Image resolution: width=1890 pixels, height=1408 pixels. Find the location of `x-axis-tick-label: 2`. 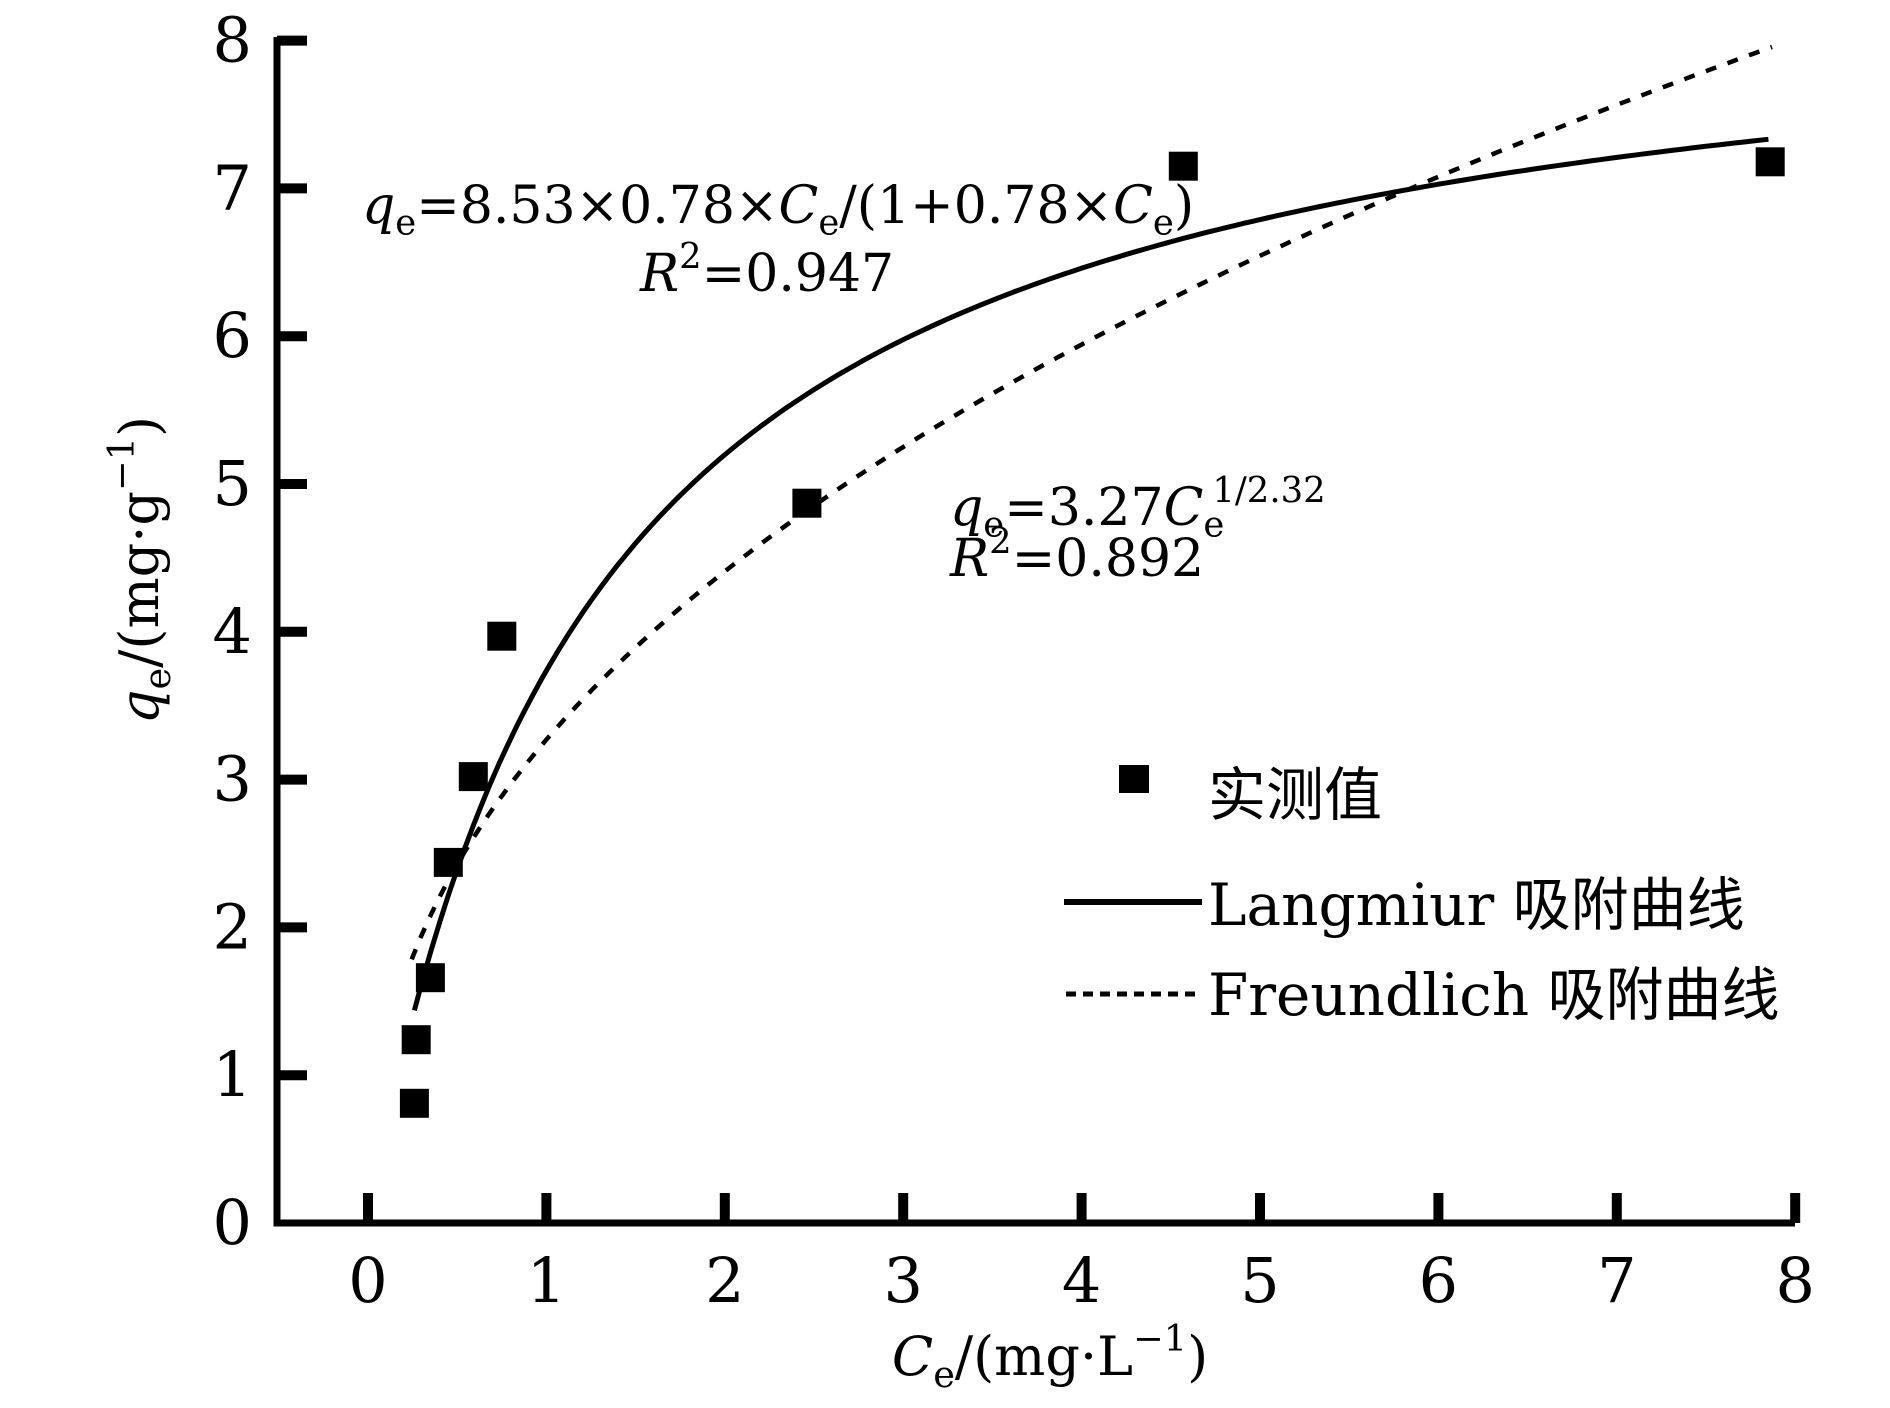

x-axis-tick-label: 2 is located at coordinates (724, 1280).